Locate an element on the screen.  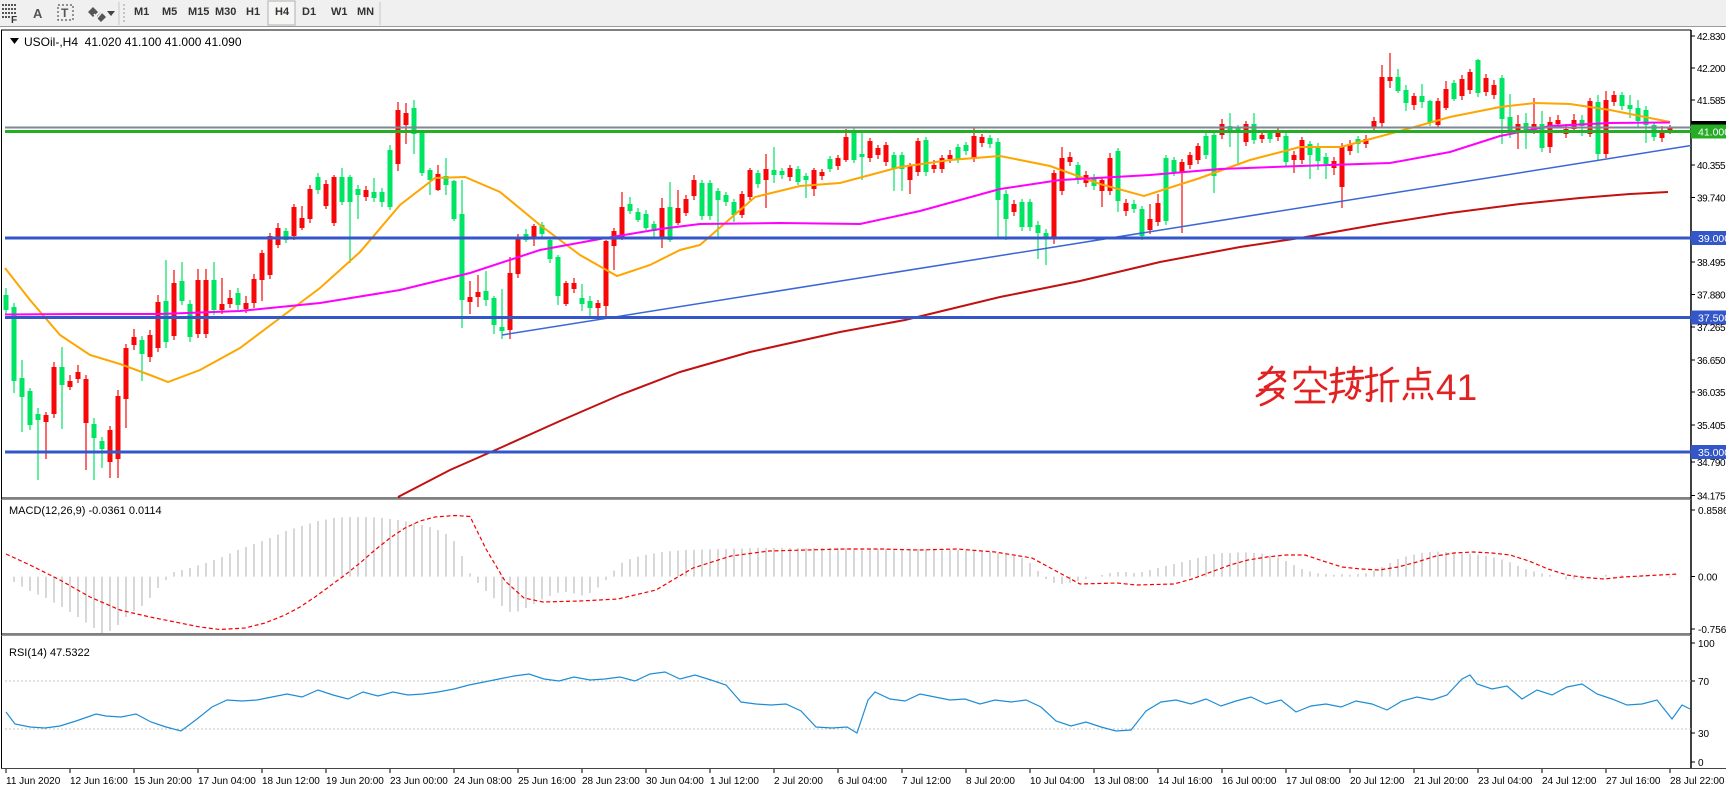
svg-text: 24 Jun 08:00 is located at coordinates (483, 781).